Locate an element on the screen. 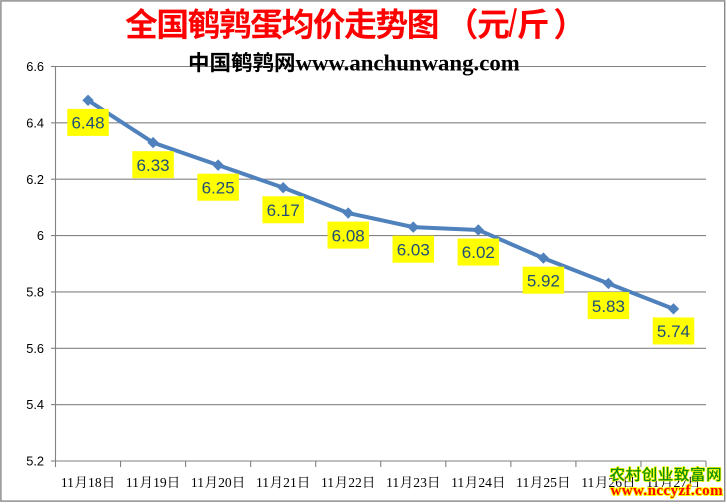 This screenshot has width=727, height=504. svg-text: 22 is located at coordinates (355, 482).